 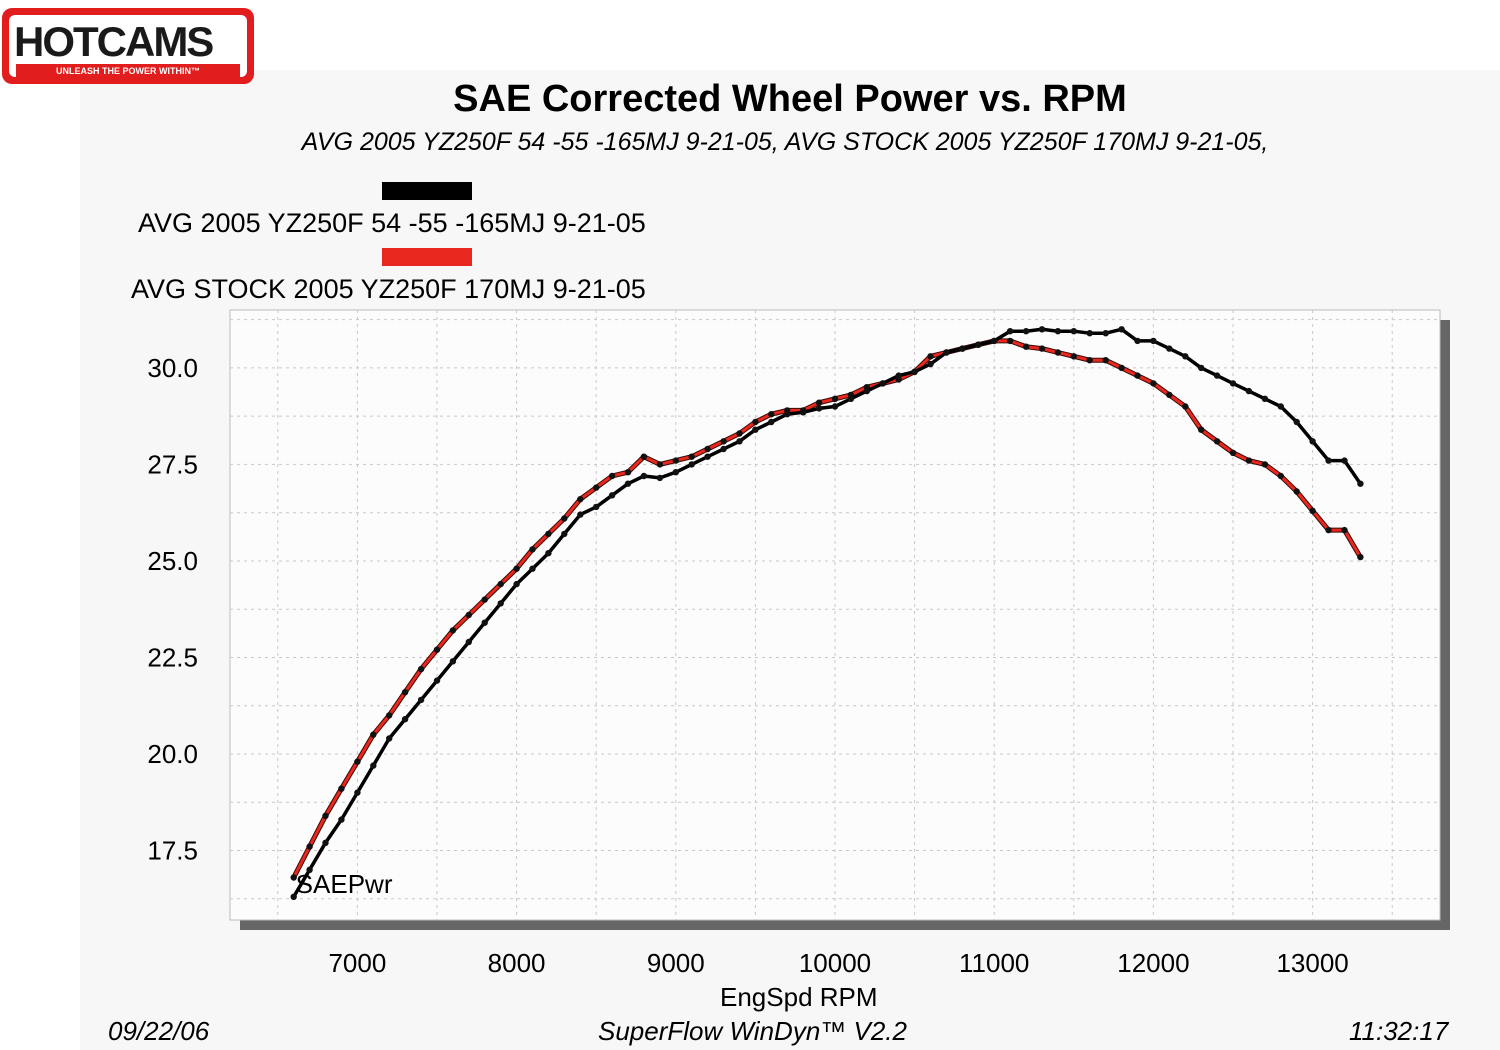 I want to click on y-tick-label: 17.5, so click(x=172, y=851).